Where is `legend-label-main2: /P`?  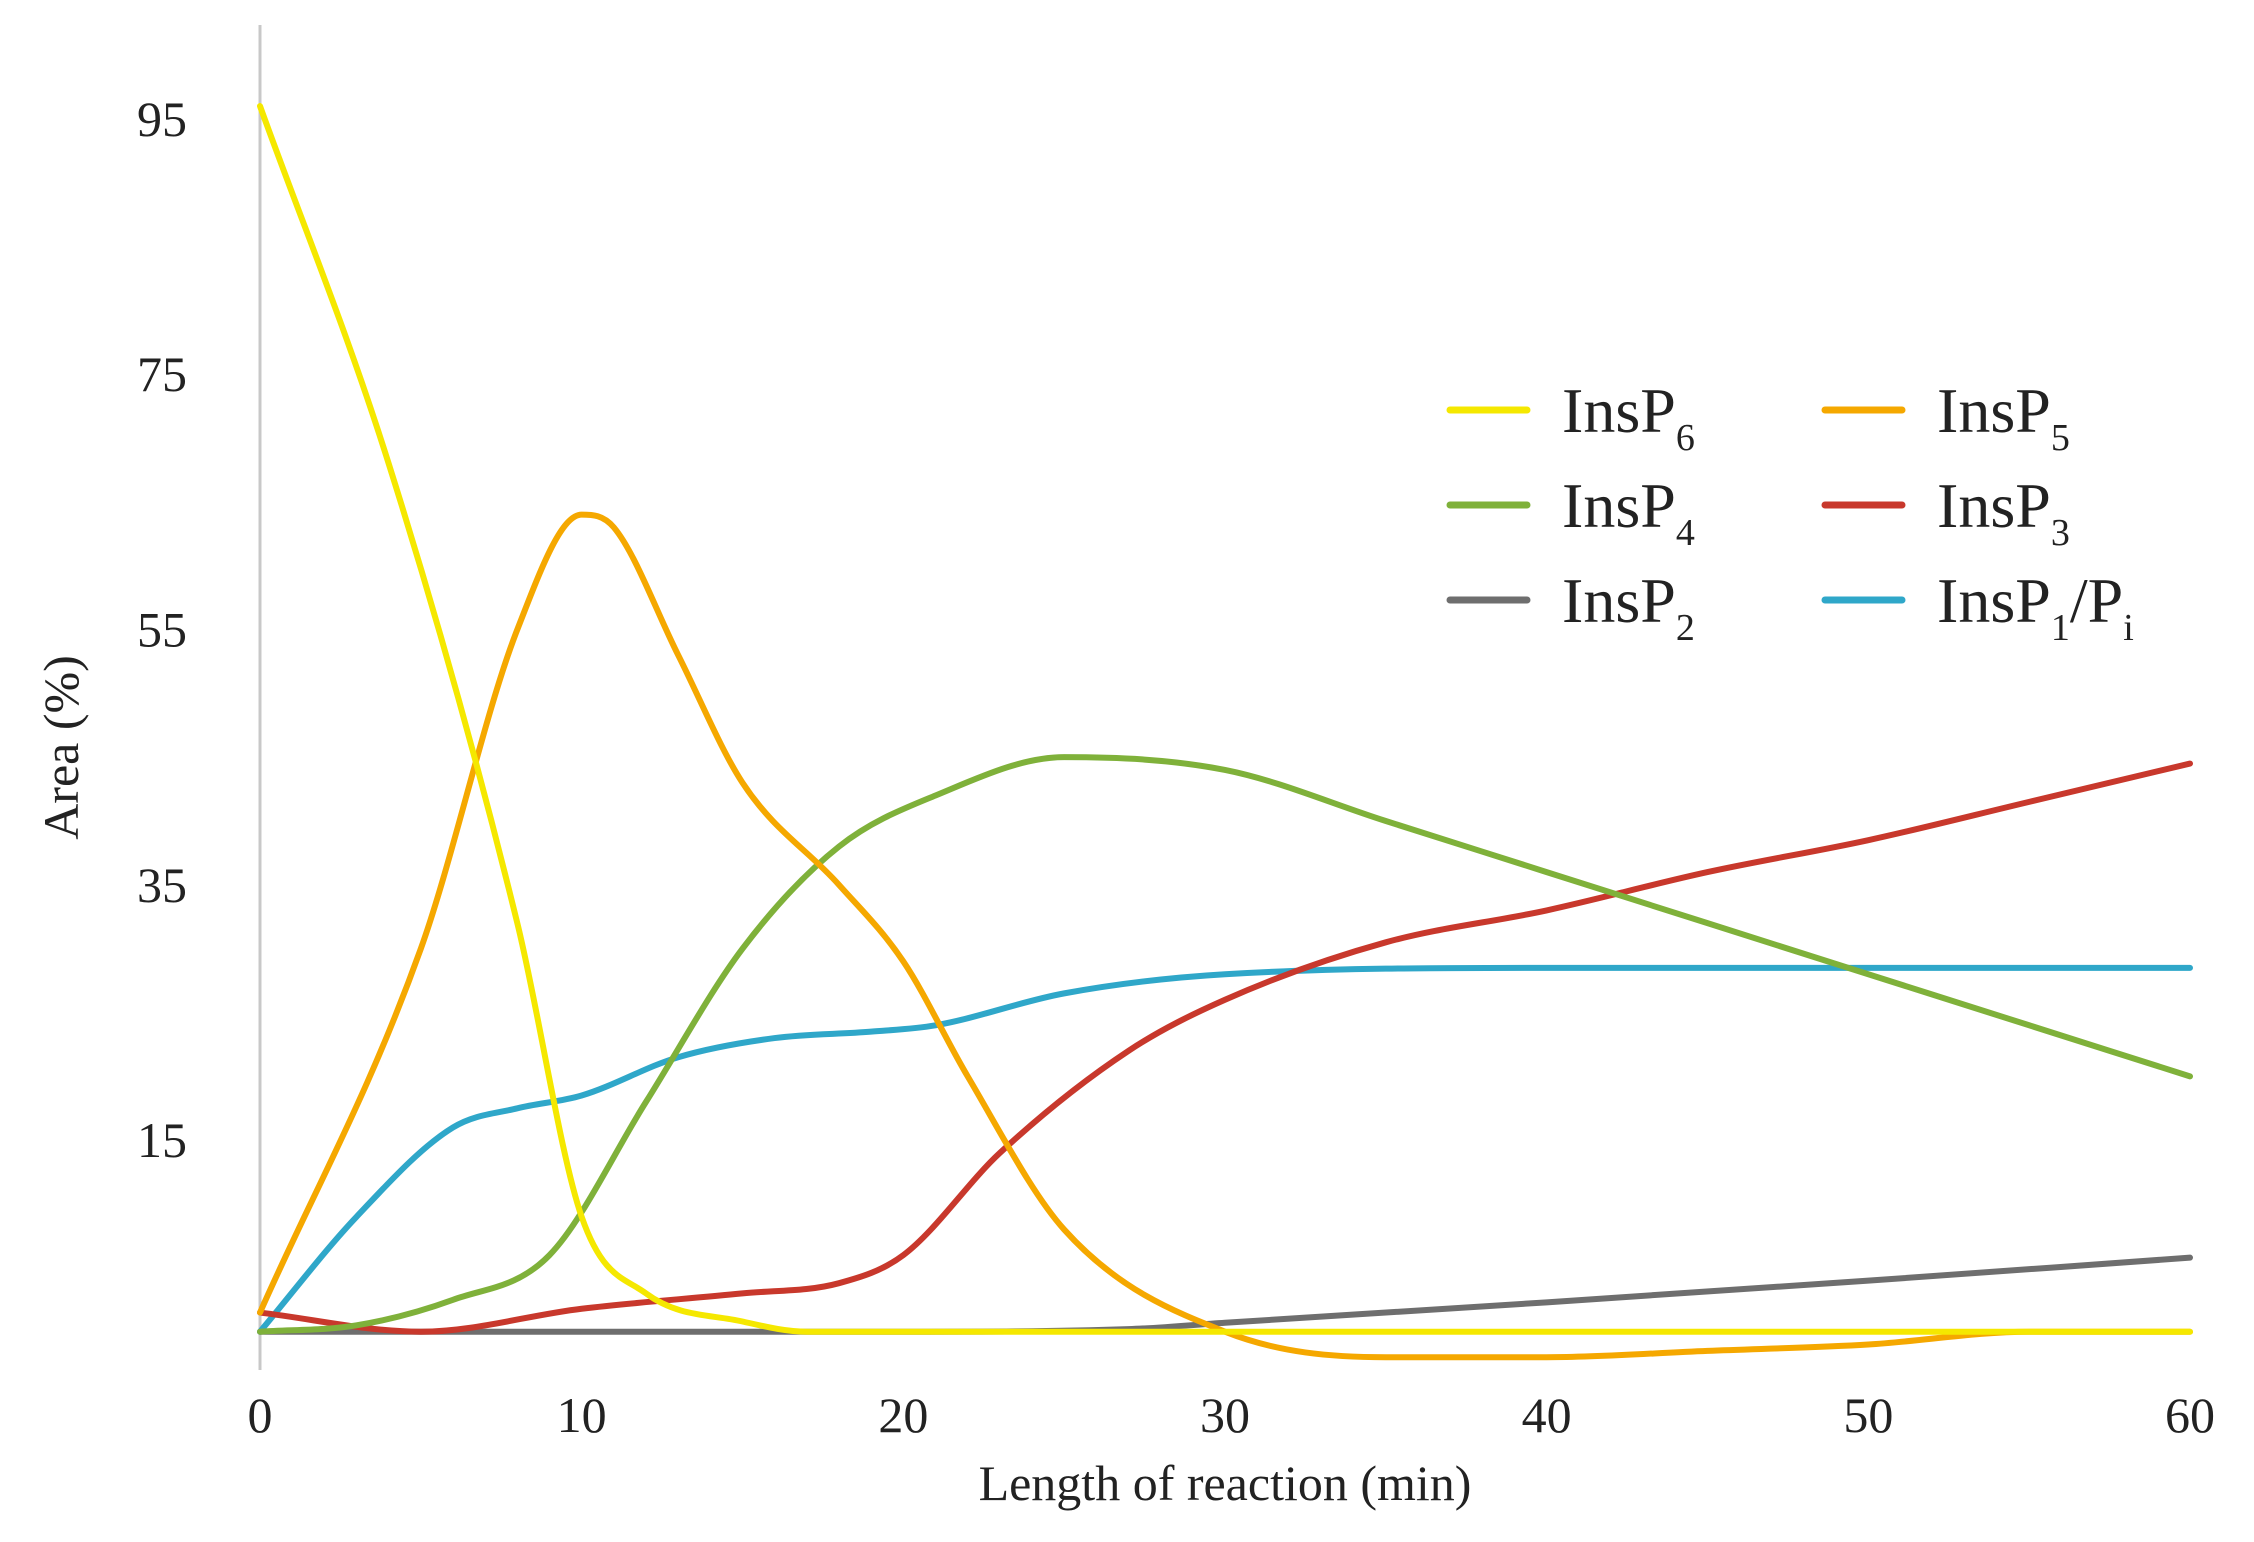 legend-label-main2: /P is located at coordinates (2096, 600).